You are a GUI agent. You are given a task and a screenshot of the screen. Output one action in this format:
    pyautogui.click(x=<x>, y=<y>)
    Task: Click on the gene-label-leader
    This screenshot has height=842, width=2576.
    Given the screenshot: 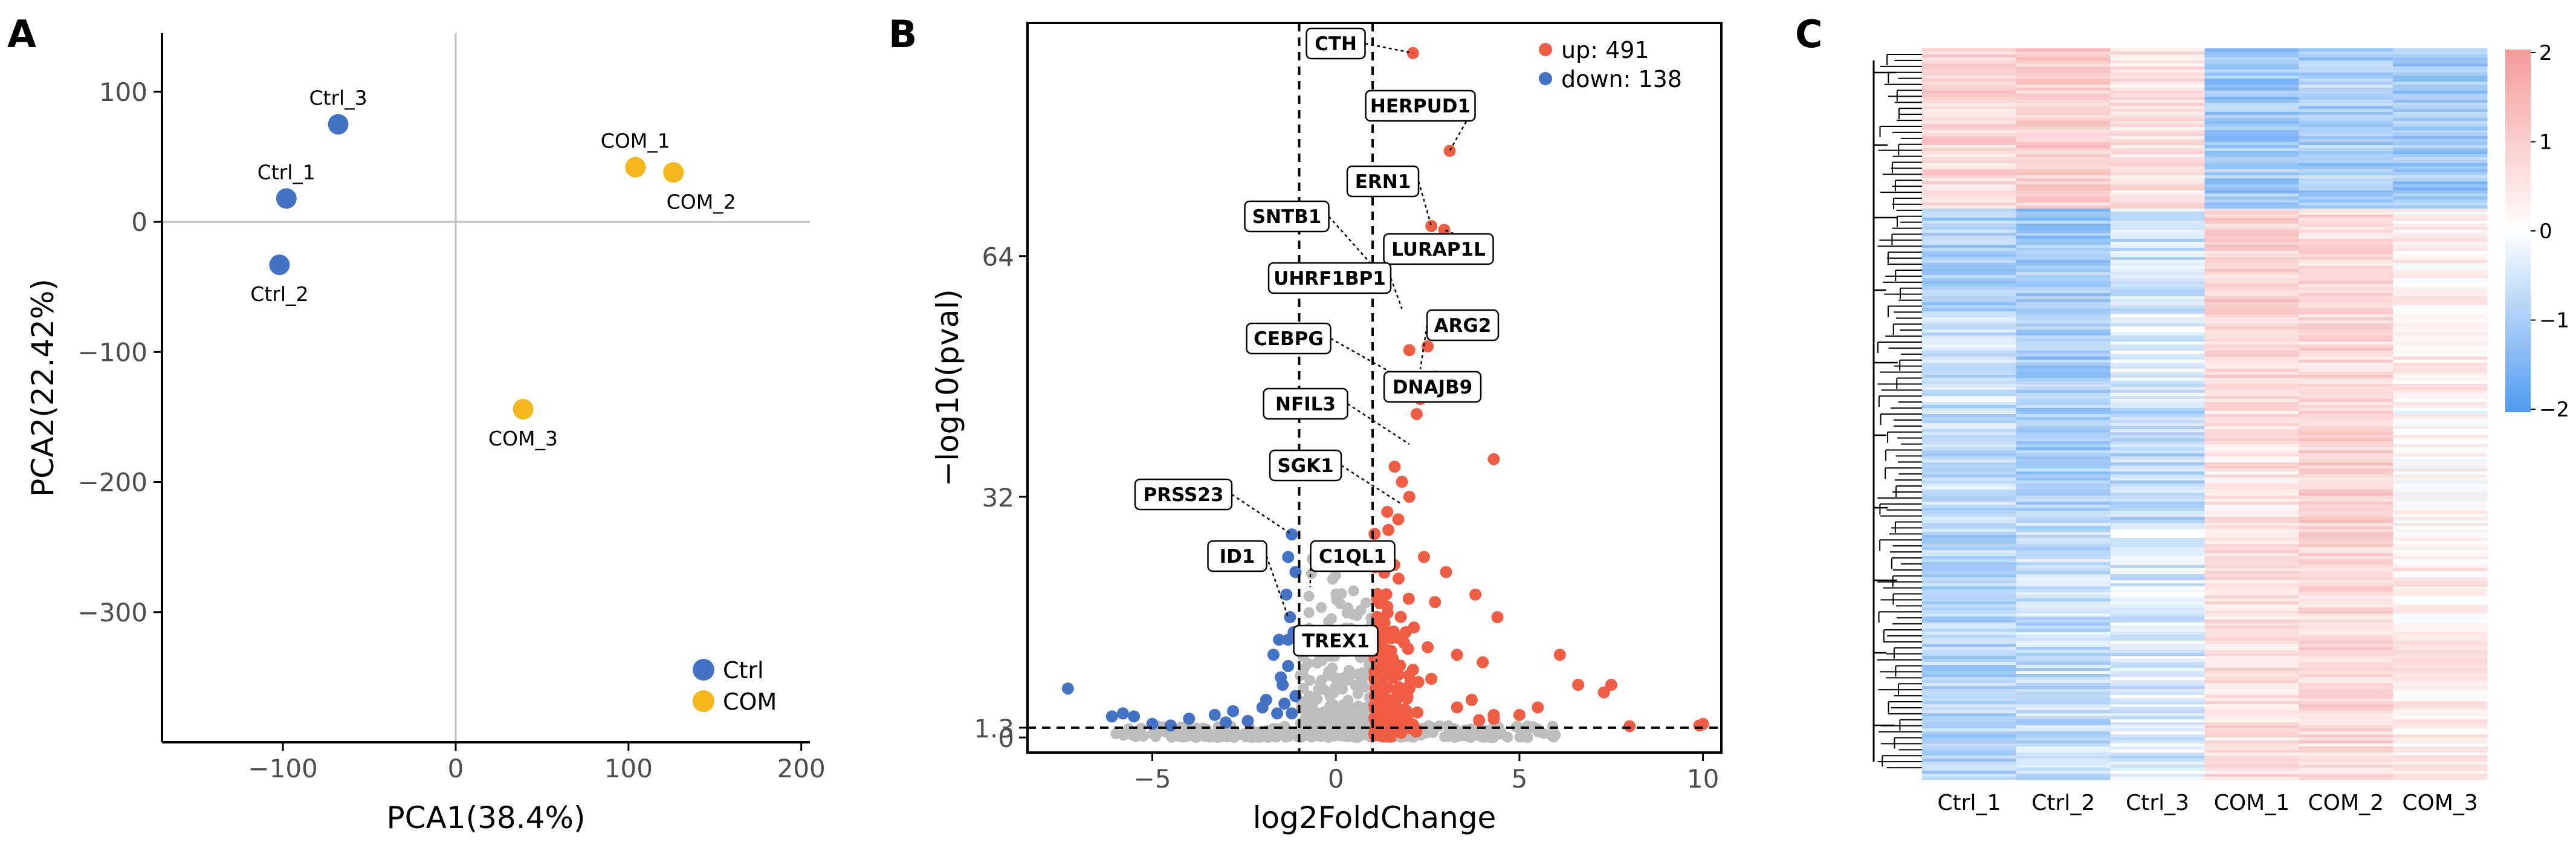 What is the action you would take?
    pyautogui.click(x=1423, y=347)
    